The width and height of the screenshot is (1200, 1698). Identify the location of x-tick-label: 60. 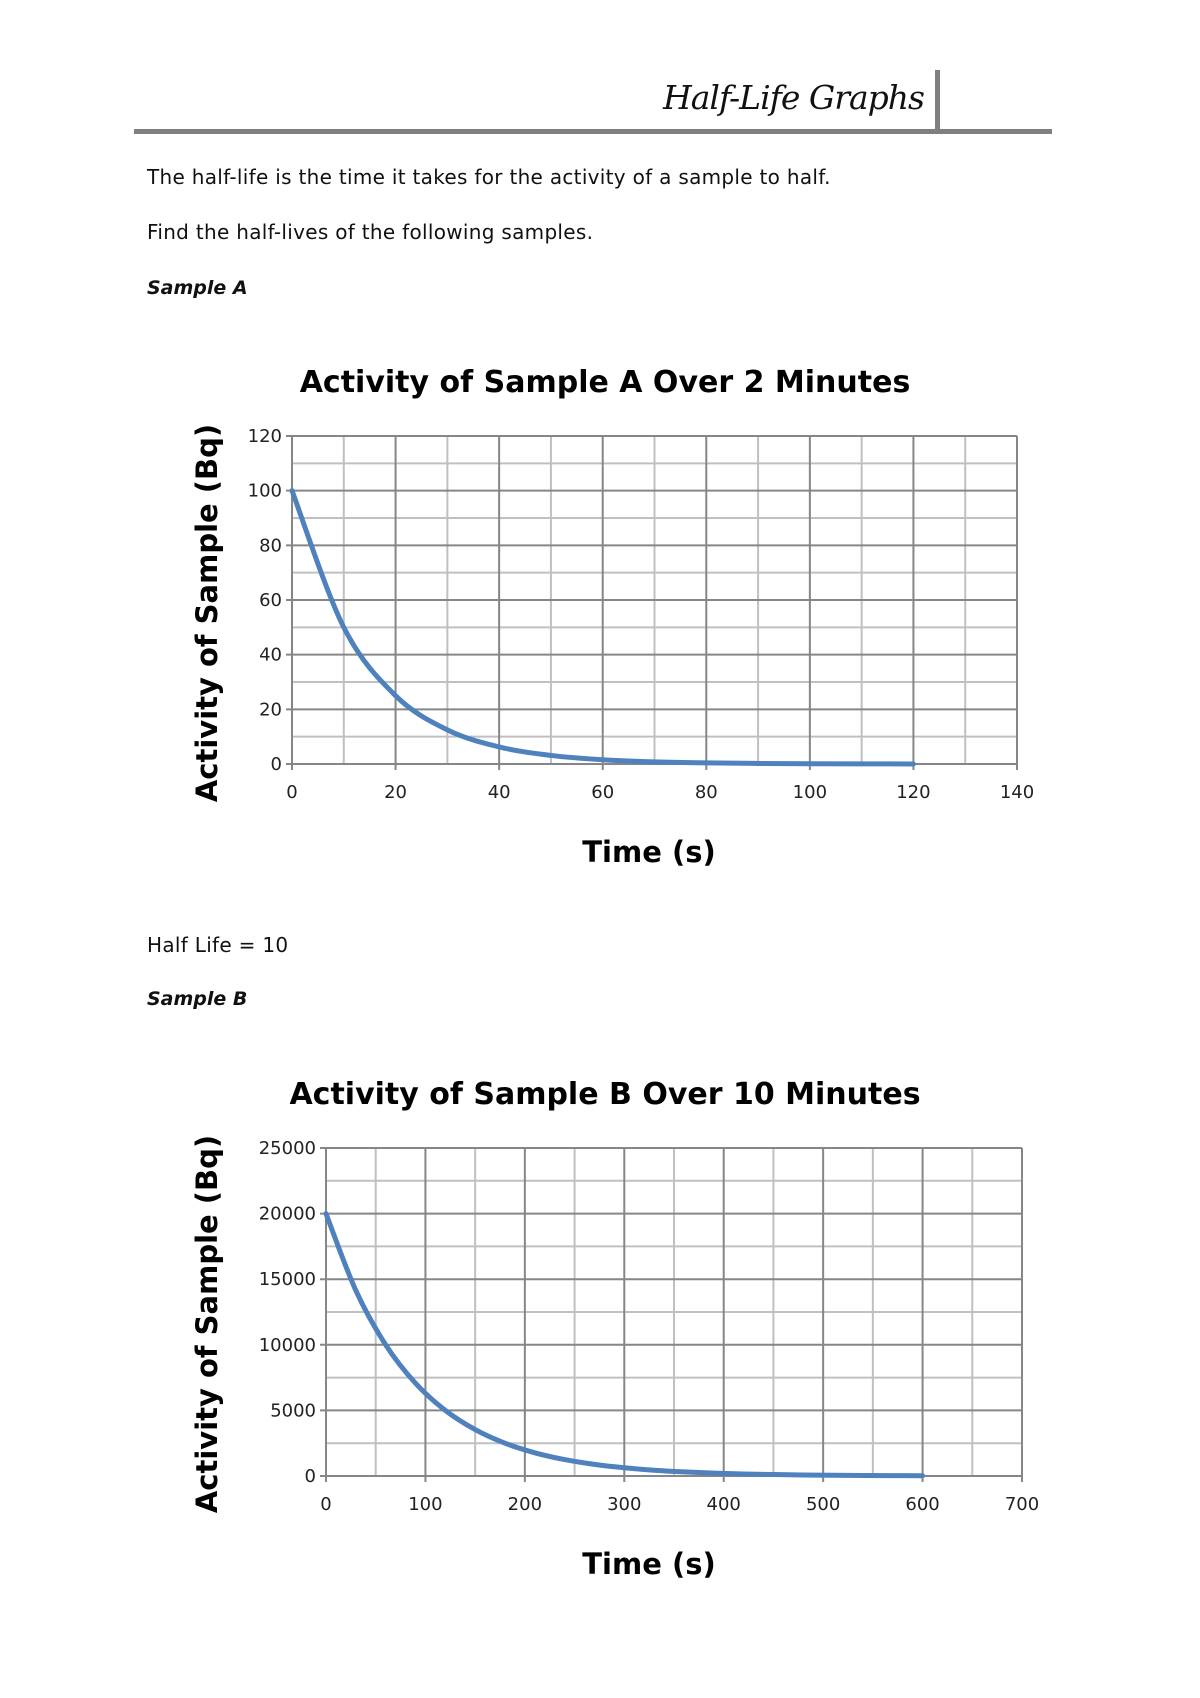
(602, 792).